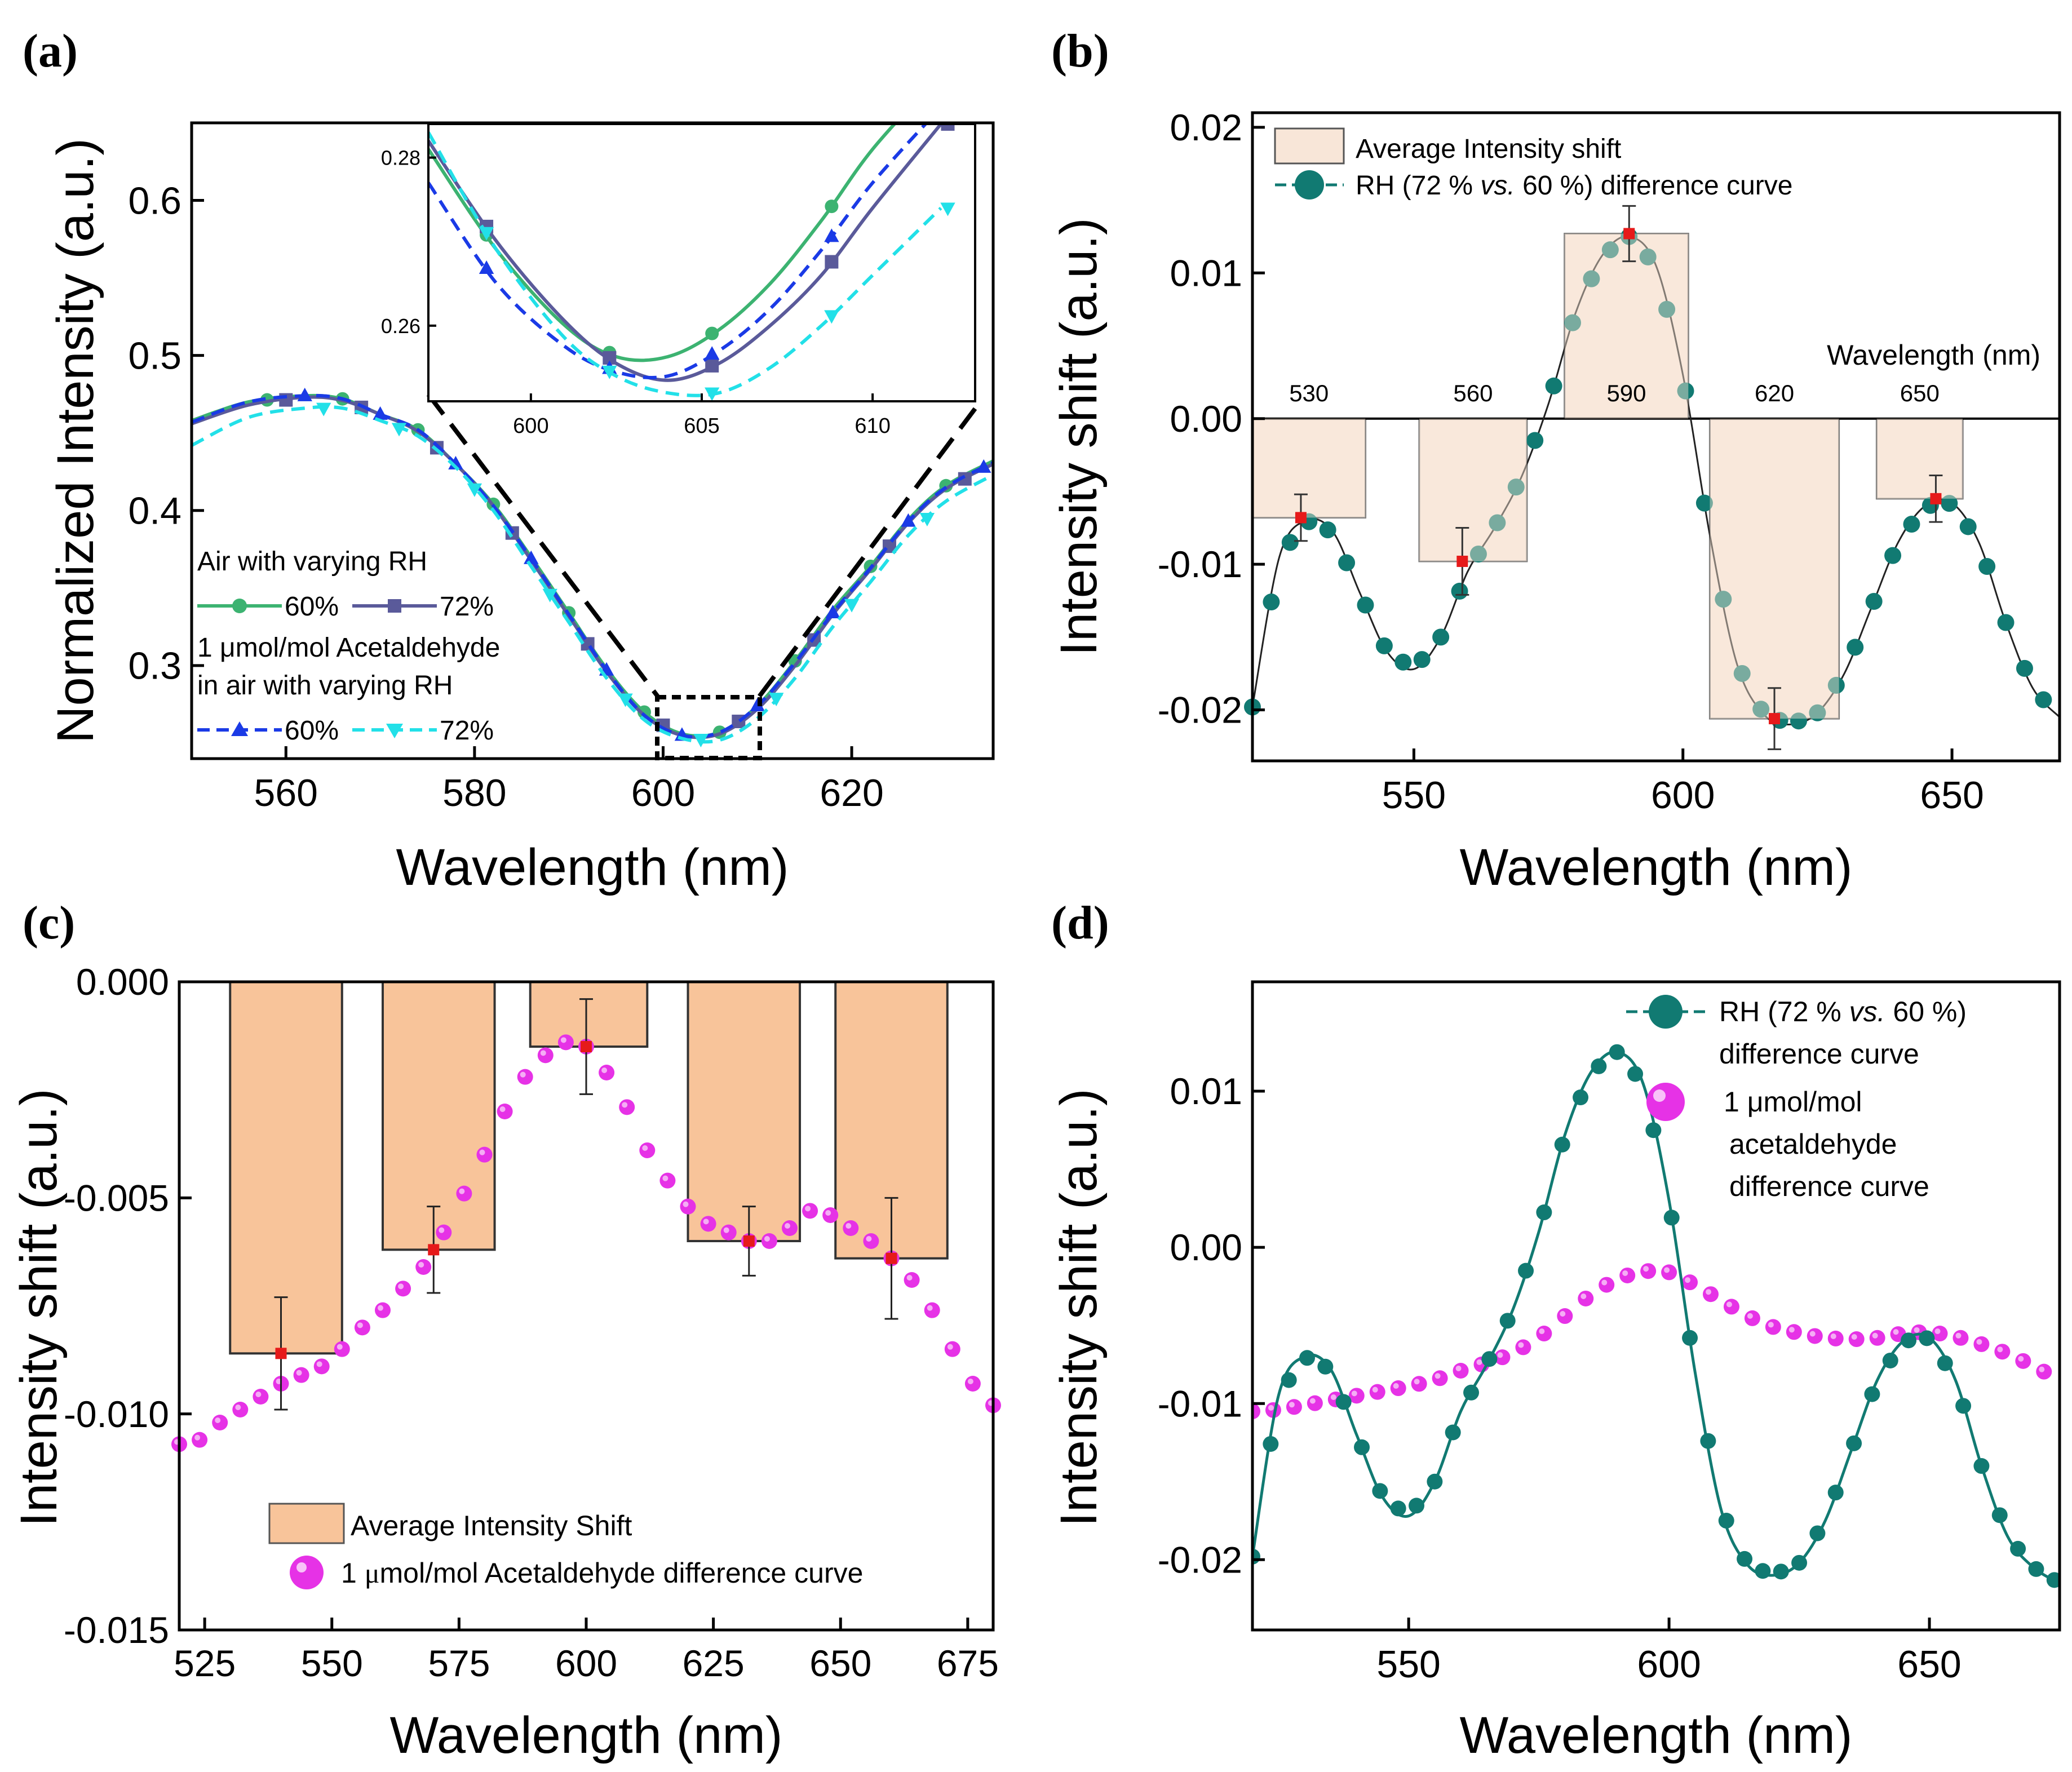 This screenshot has height=1772, width=2072. Describe the element at coordinates (589, 1168) in the screenshot. I see `panel-c-bars` at that location.